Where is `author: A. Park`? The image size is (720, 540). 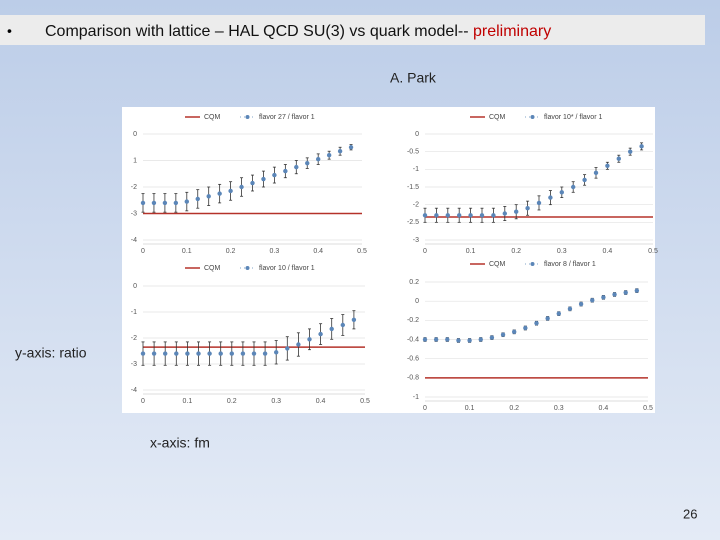 author: A. Park is located at coordinates (413, 78).